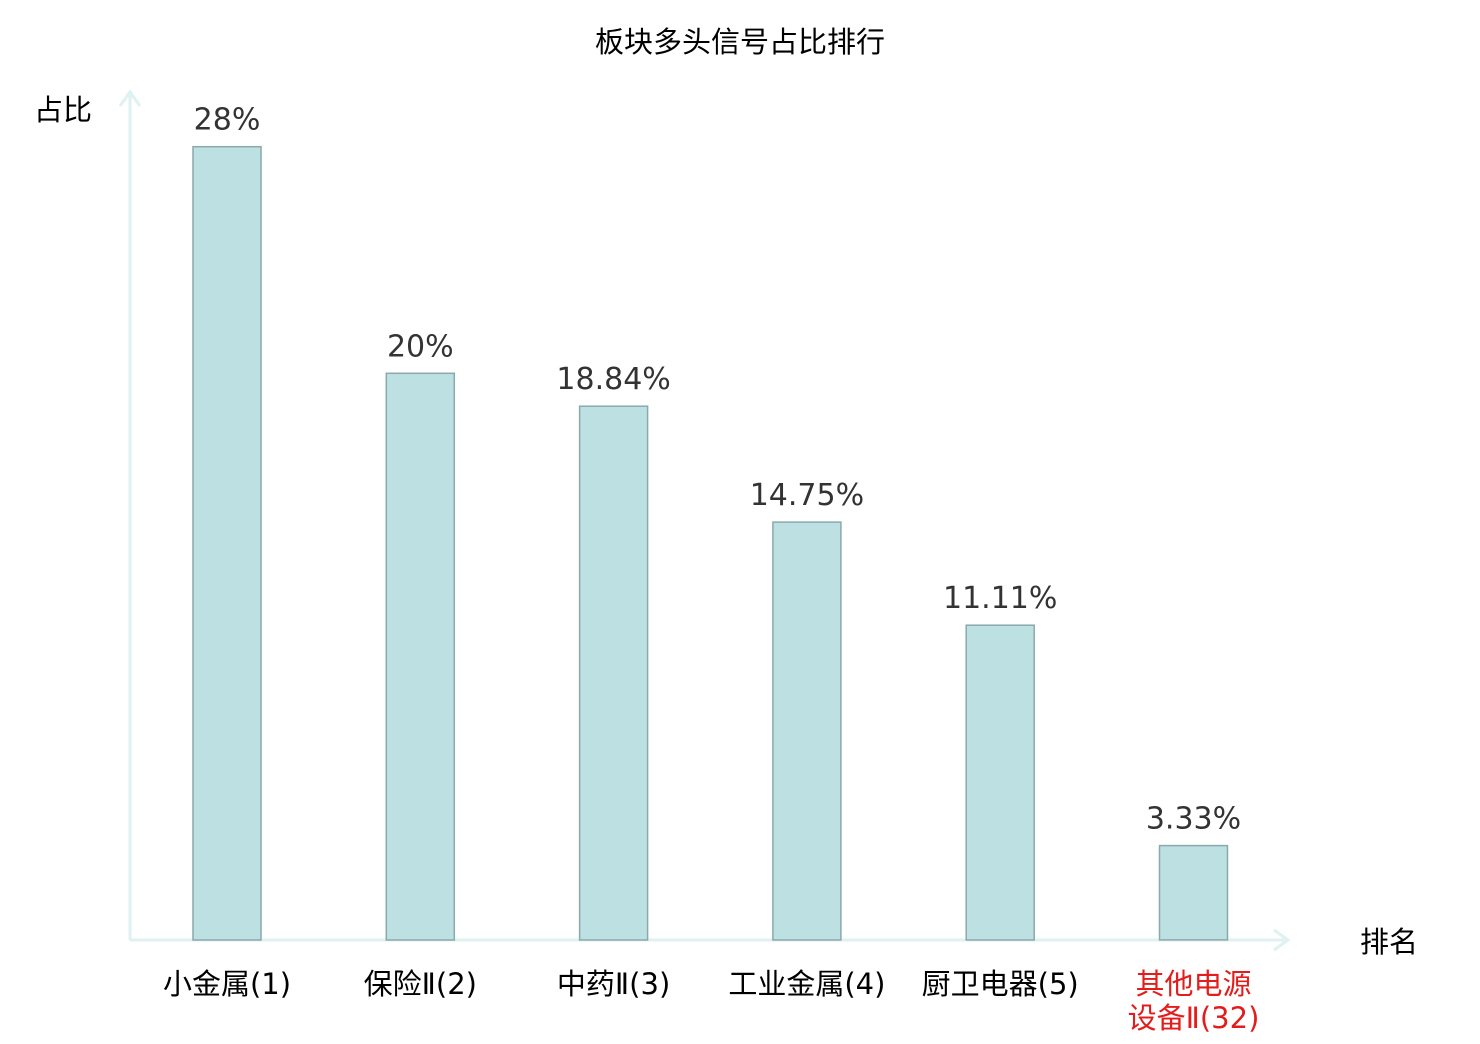 Image resolution: width=1480 pixels, height=1044 pixels. Describe the element at coordinates (227, 984) in the screenshot. I see `category-label: 小金属(1)` at that location.